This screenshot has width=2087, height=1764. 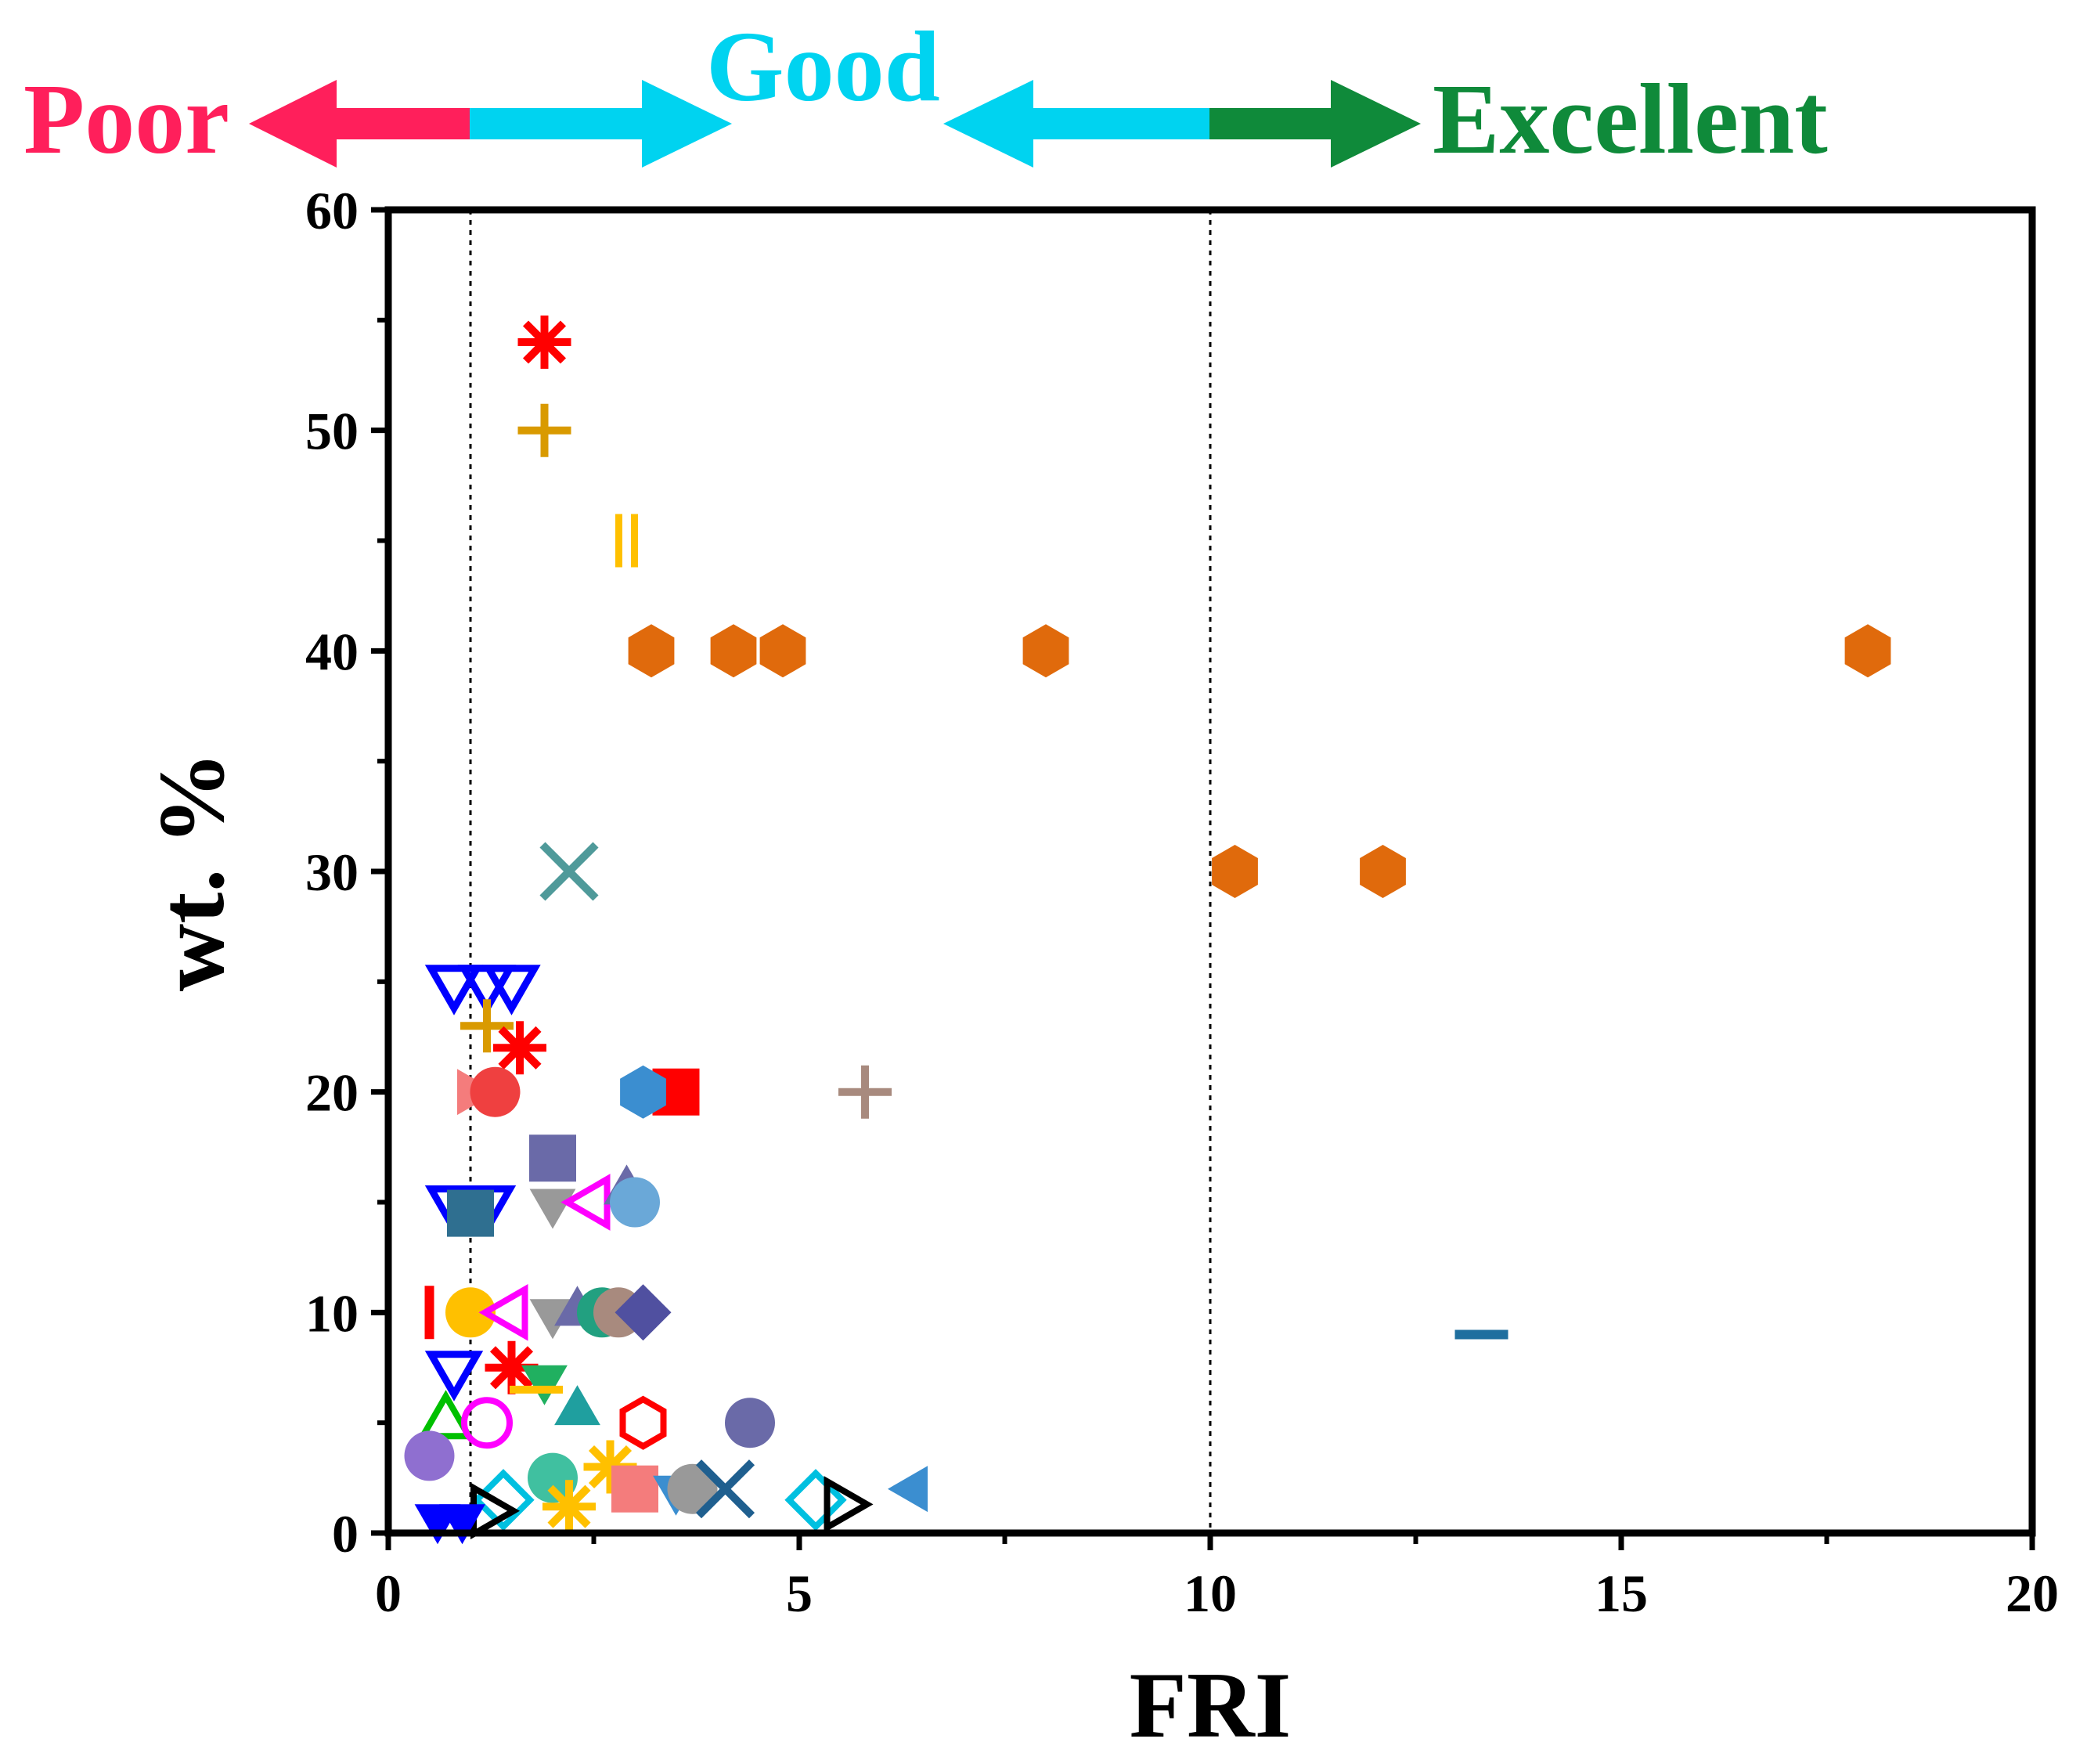 I want to click on y-axis-title: wt. %, so click(x=191, y=872).